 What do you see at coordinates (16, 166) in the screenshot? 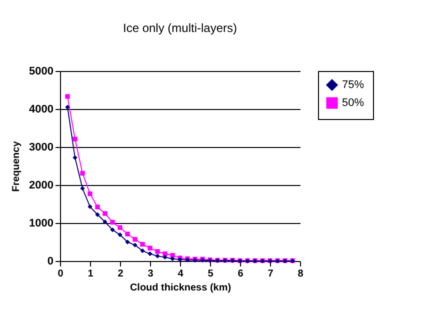
I see `y-axis-title: Frequency` at bounding box center [16, 166].